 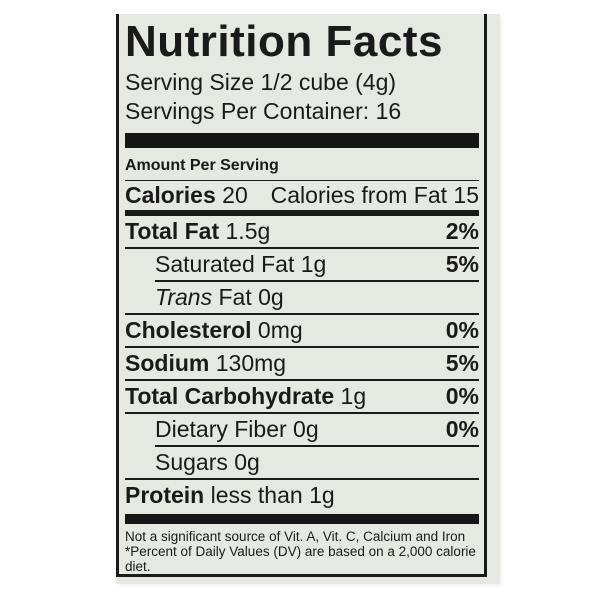 What do you see at coordinates (221, 428) in the screenshot?
I see `nutrient-name: Dietary Fiber` at bounding box center [221, 428].